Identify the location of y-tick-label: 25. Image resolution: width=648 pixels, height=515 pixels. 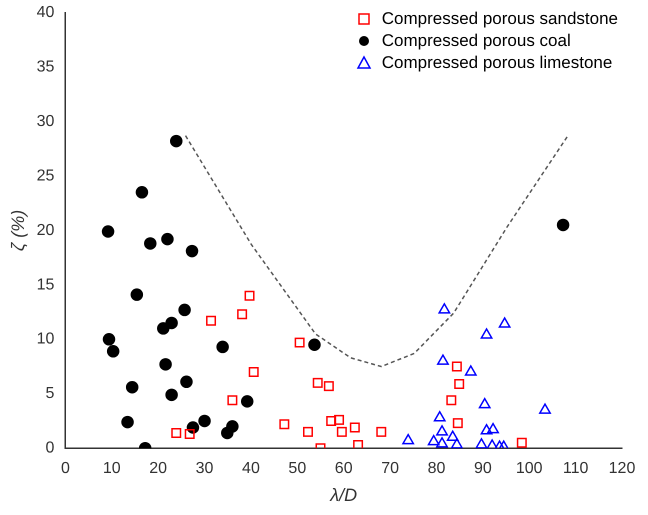
(45, 175).